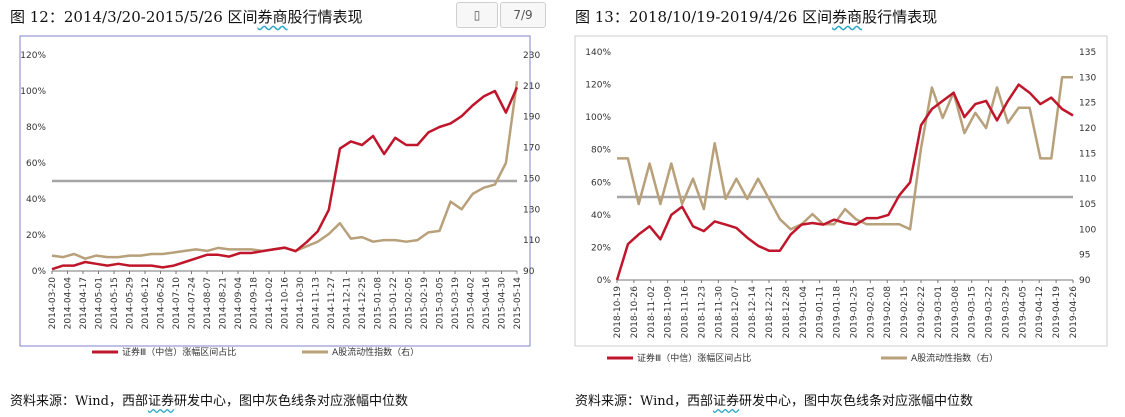 This screenshot has height=417, width=1125. What do you see at coordinates (146, 303) in the screenshot?
I see `x-tick-label: 2014-06-12` at bounding box center [146, 303].